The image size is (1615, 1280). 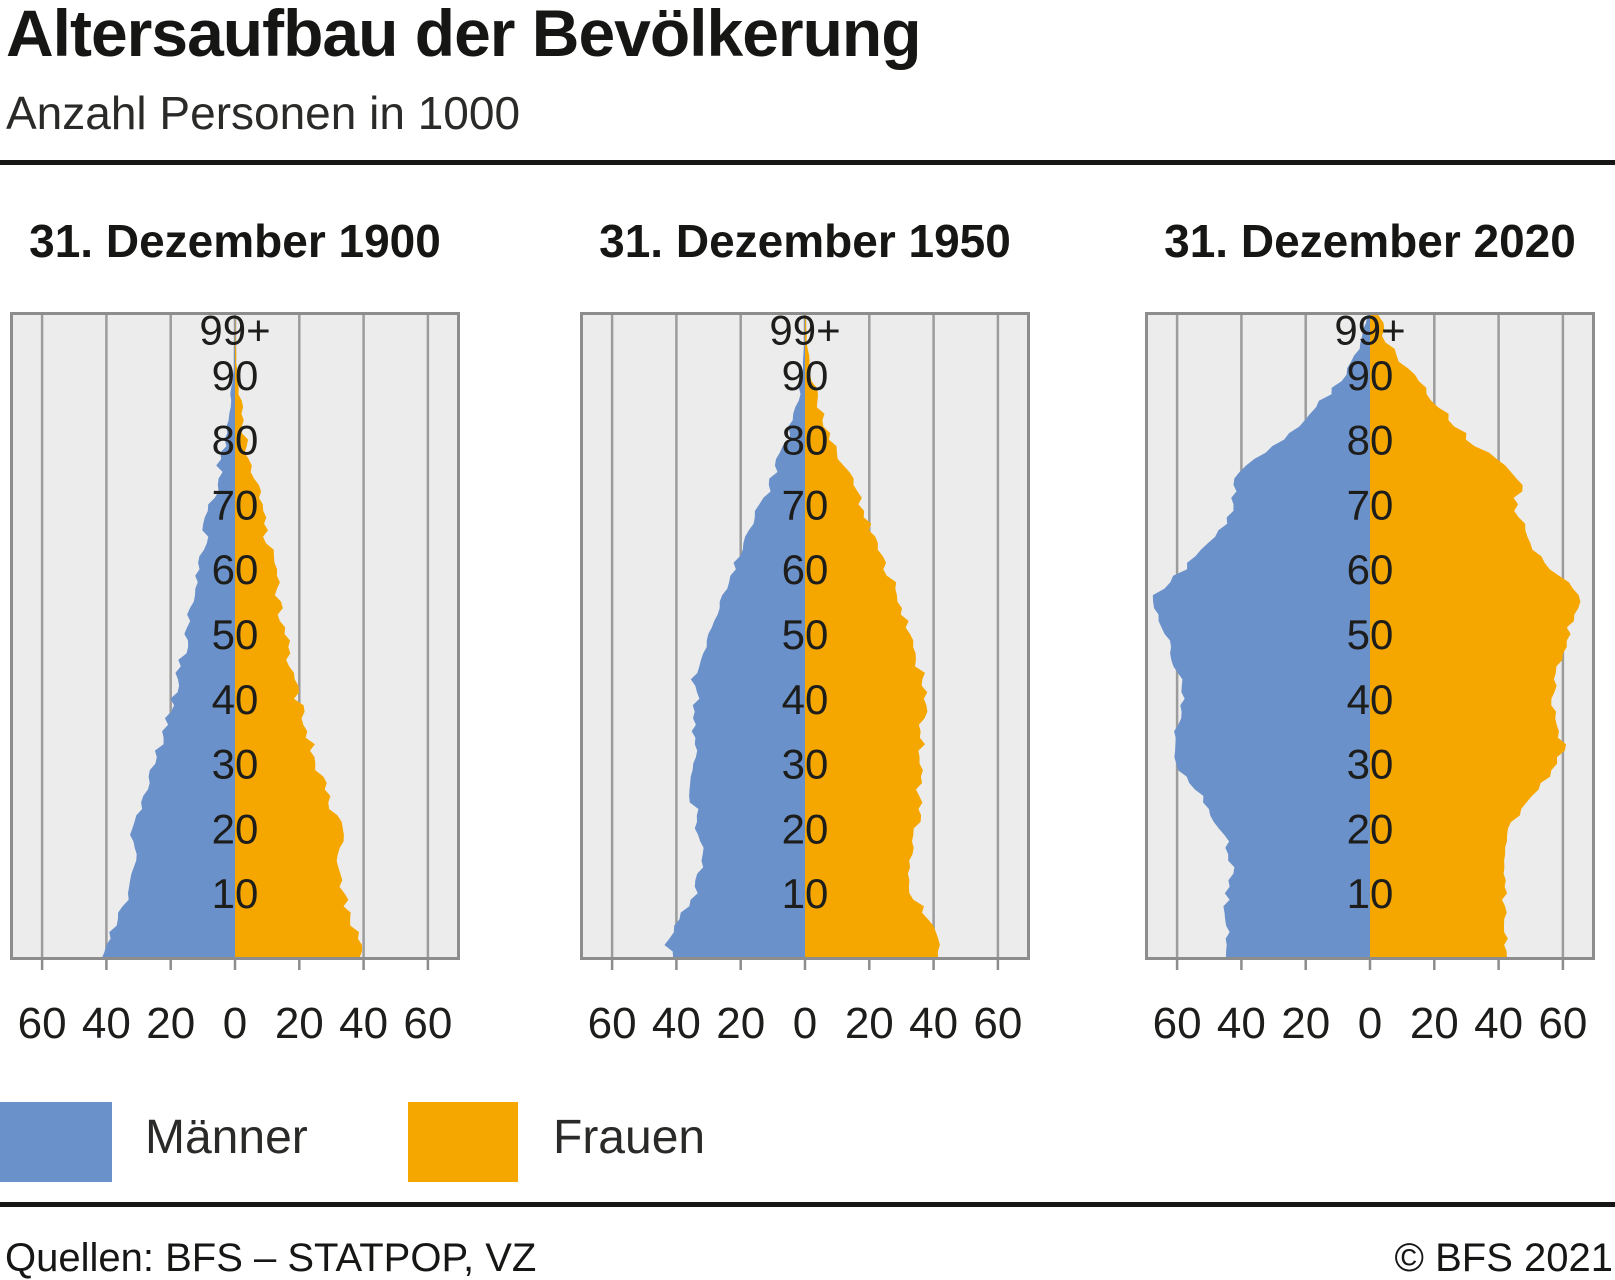 I want to click on copyright-text: © BFS 2021, so click(x=1503, y=1258).